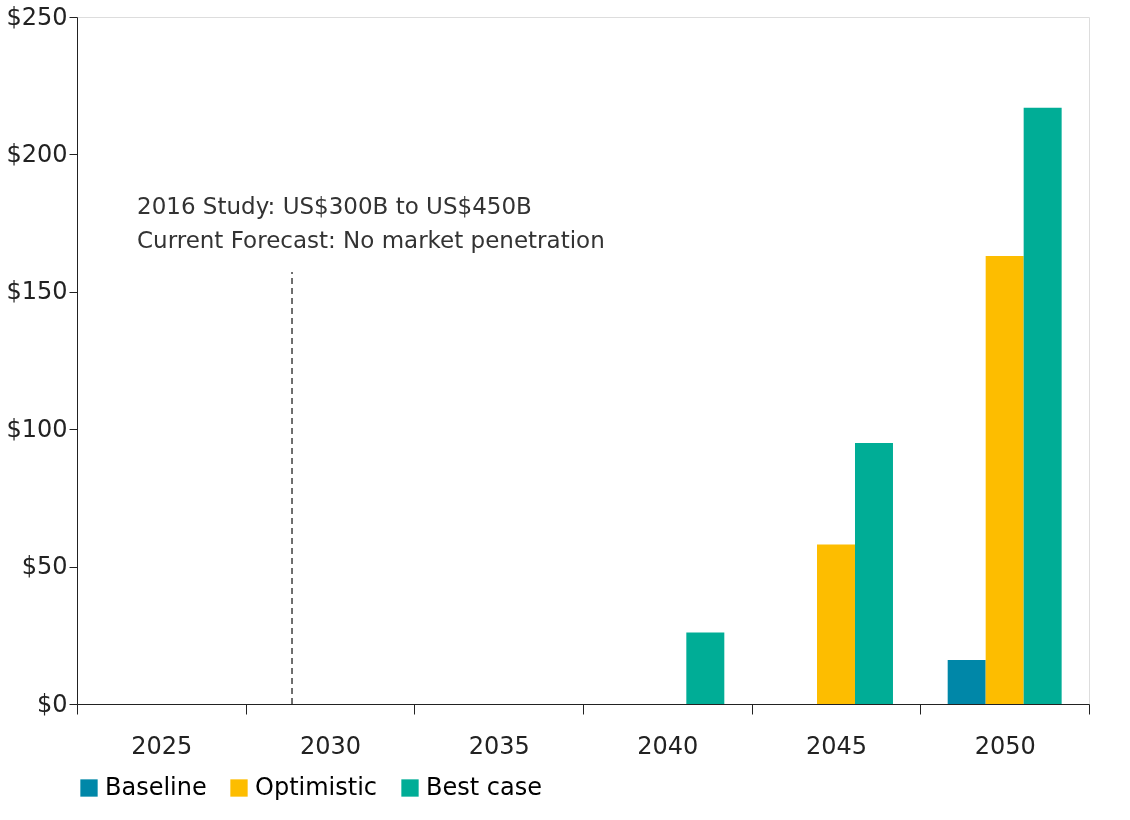  Describe the element at coordinates (37, 291) in the screenshot. I see `y-tick-label: $150` at that location.